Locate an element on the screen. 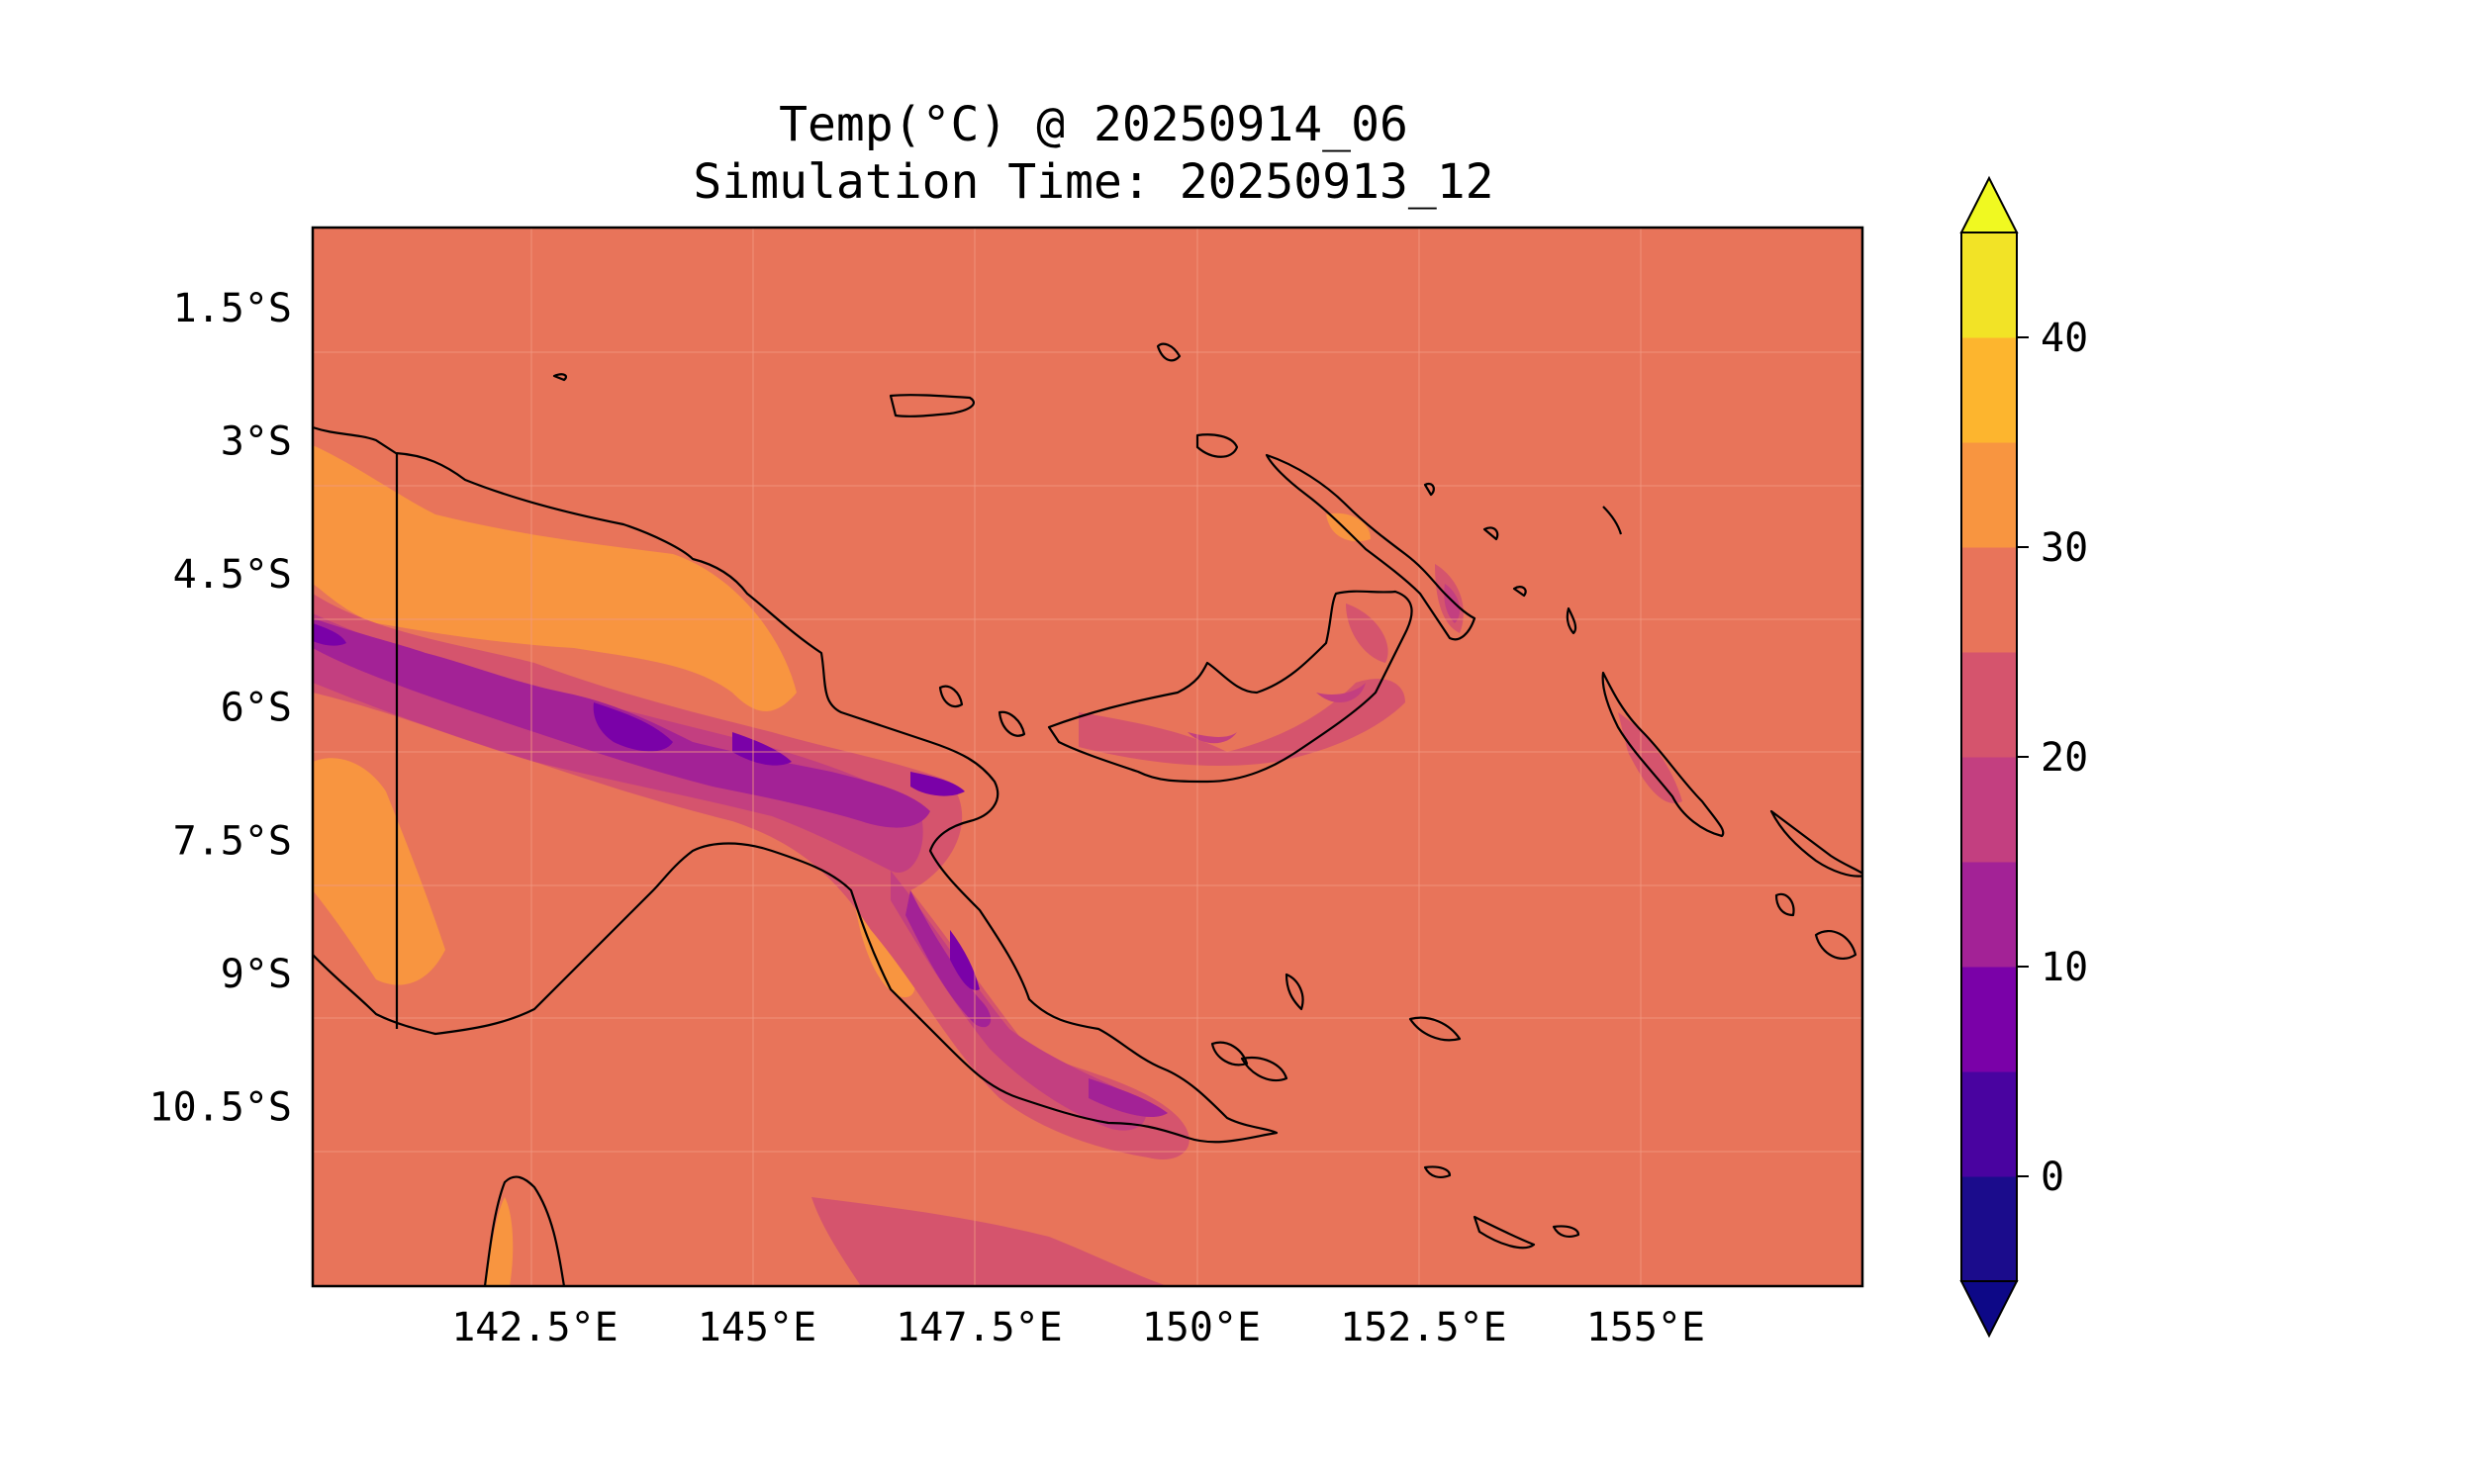 This screenshot has height=1484, width=2474. colorbar-extend-min is located at coordinates (1989, 1309).